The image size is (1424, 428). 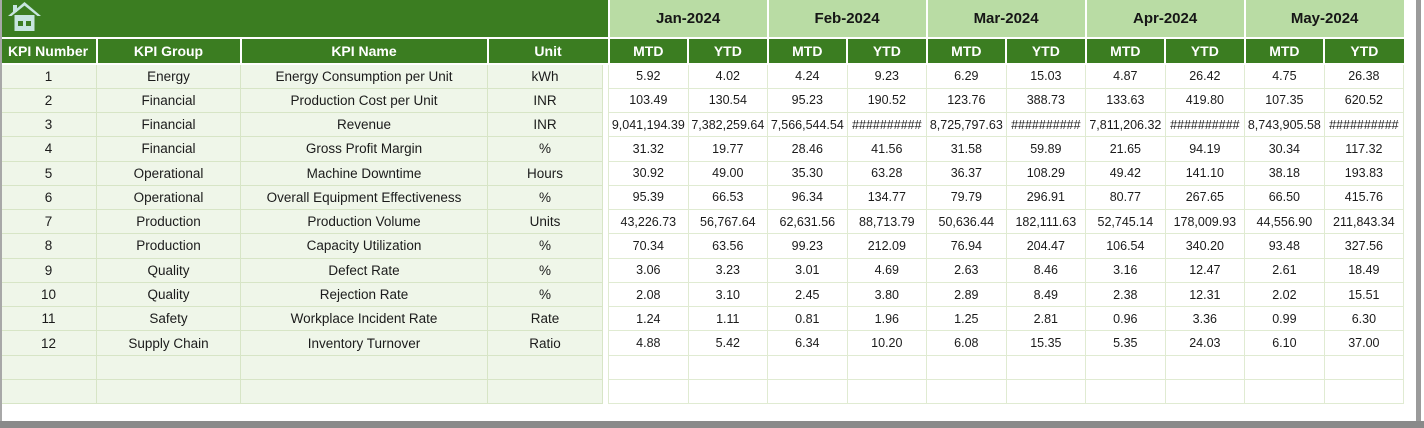 What do you see at coordinates (966, 149) in the screenshot?
I see `cell-value: 31.58` at bounding box center [966, 149].